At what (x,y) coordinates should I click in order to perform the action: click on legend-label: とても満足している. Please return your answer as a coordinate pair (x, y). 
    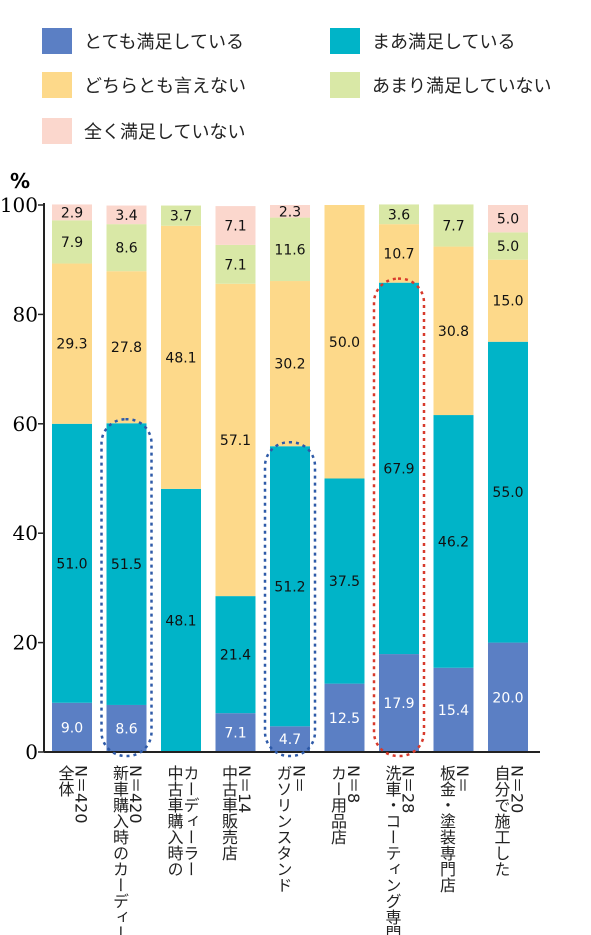
    Looking at the image, I should click on (164, 42).